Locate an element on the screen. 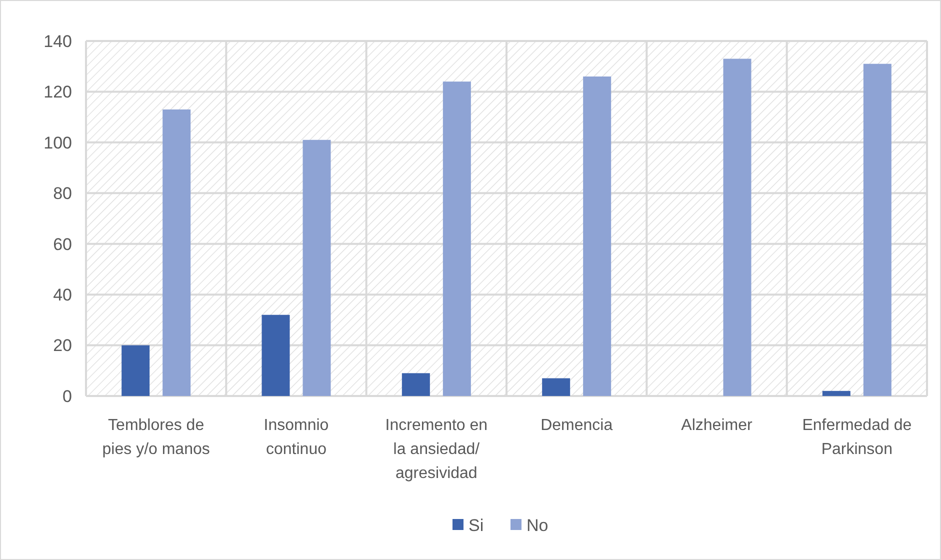 Image resolution: width=941 pixels, height=560 pixels. x-tick-label: Enfermedad de Parkinson is located at coordinates (857, 437).